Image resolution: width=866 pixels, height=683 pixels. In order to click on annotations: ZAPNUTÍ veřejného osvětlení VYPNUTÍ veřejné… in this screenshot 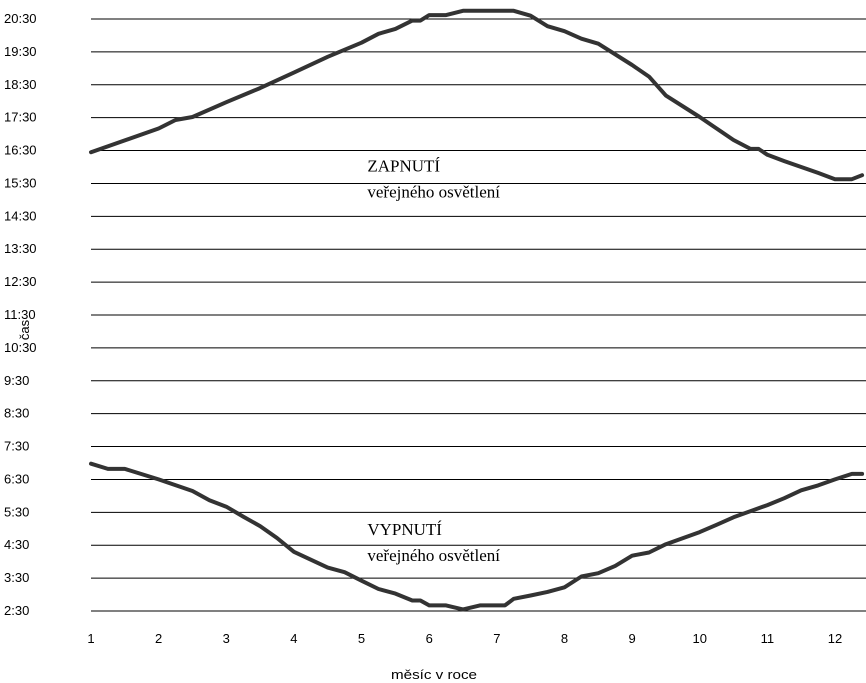, I will do `click(433, 360)`.